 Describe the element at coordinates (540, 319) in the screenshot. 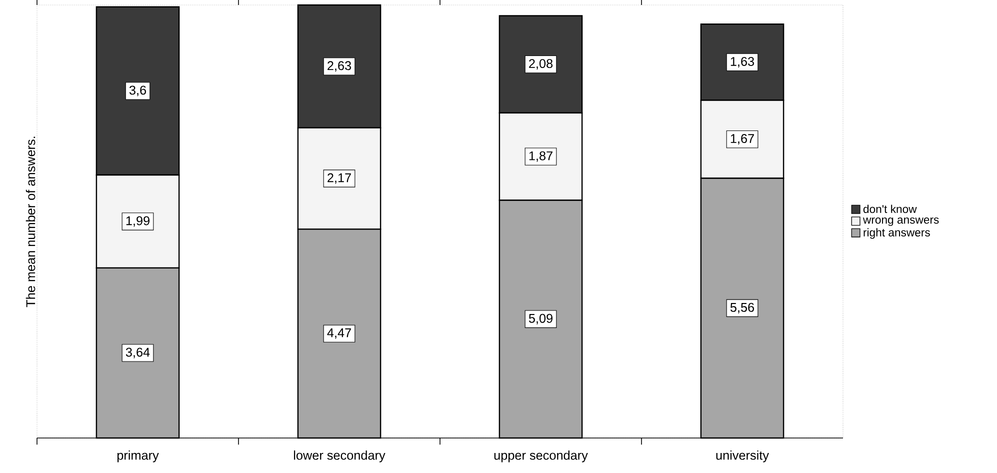

I see `data-label: 5,09` at that location.